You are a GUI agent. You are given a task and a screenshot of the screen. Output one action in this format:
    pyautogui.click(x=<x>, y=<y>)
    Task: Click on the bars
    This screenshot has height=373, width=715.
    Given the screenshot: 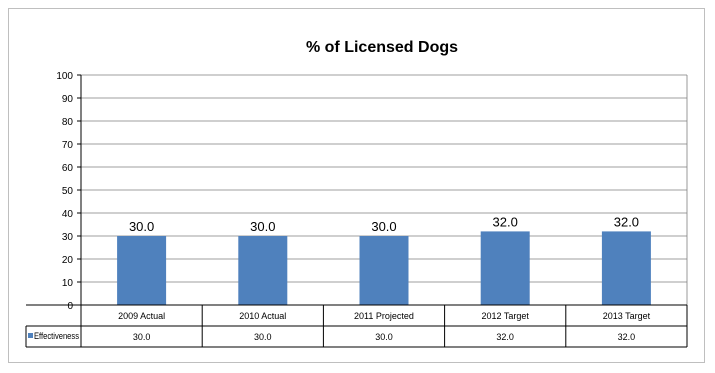 What is the action you would take?
    pyautogui.click(x=384, y=268)
    